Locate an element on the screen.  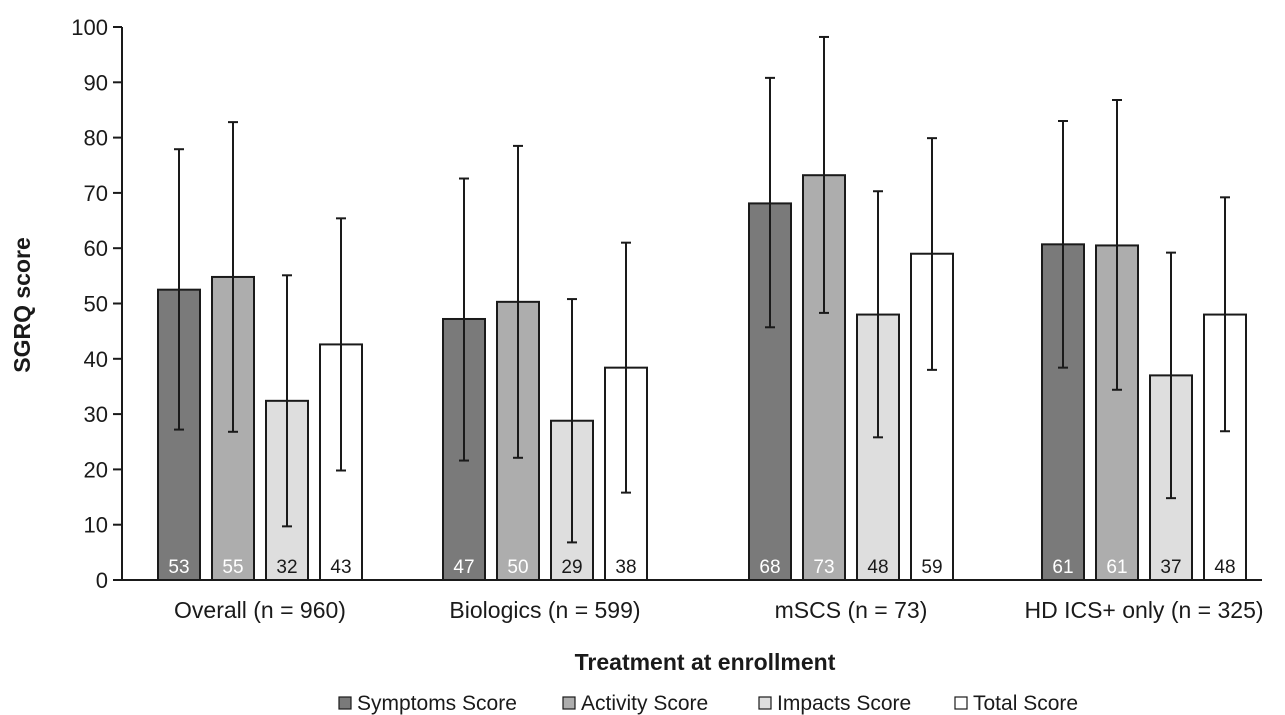
legend-label: Total Score is located at coordinates (1025, 703).